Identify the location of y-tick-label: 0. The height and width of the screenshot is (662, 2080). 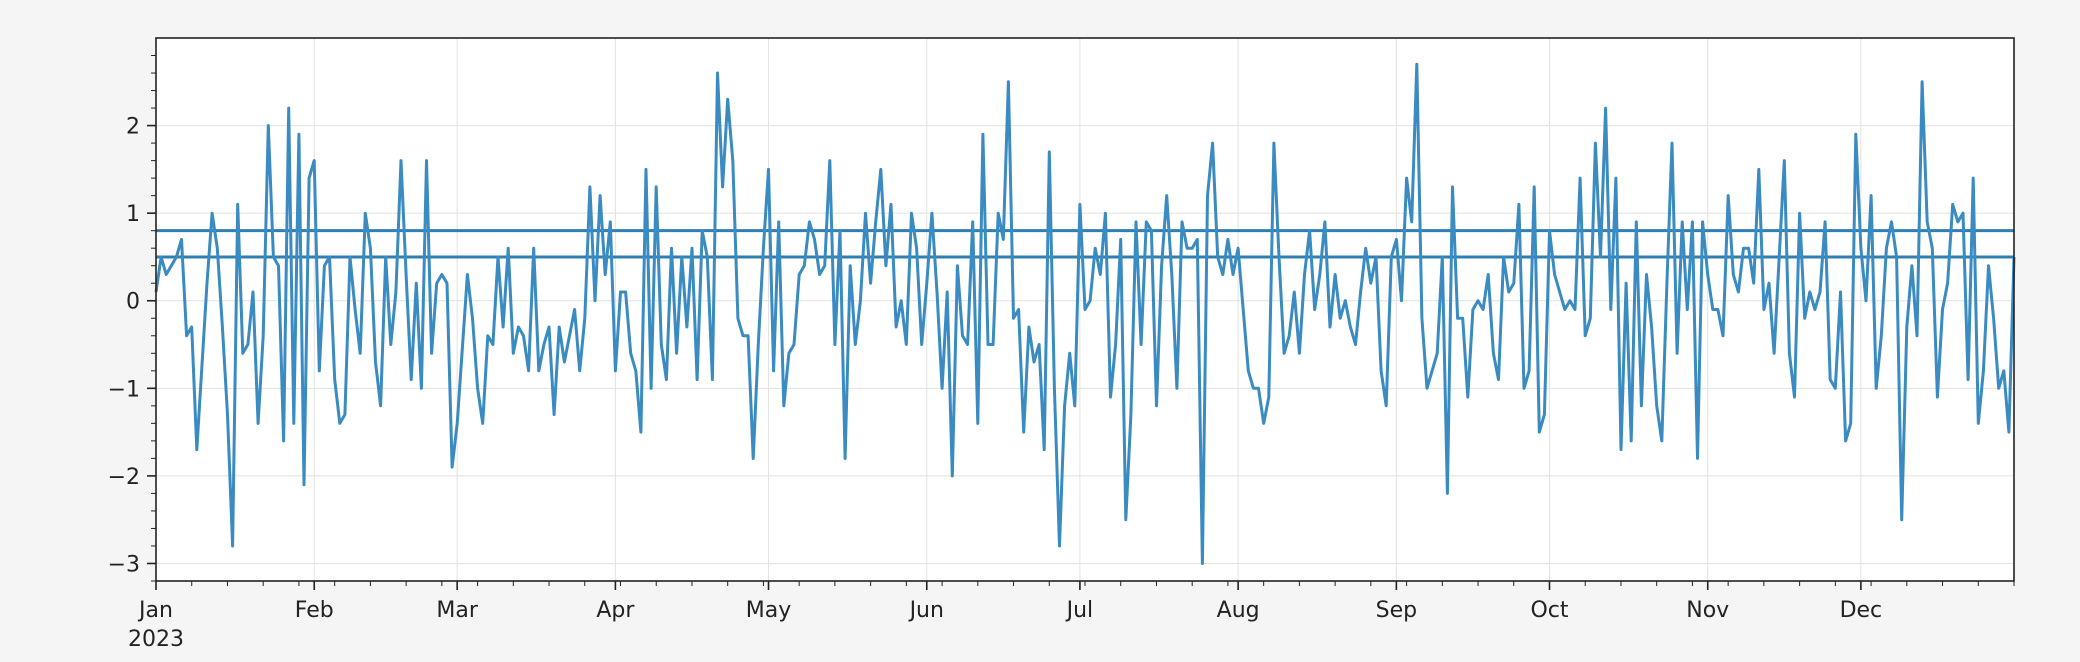
(133, 302).